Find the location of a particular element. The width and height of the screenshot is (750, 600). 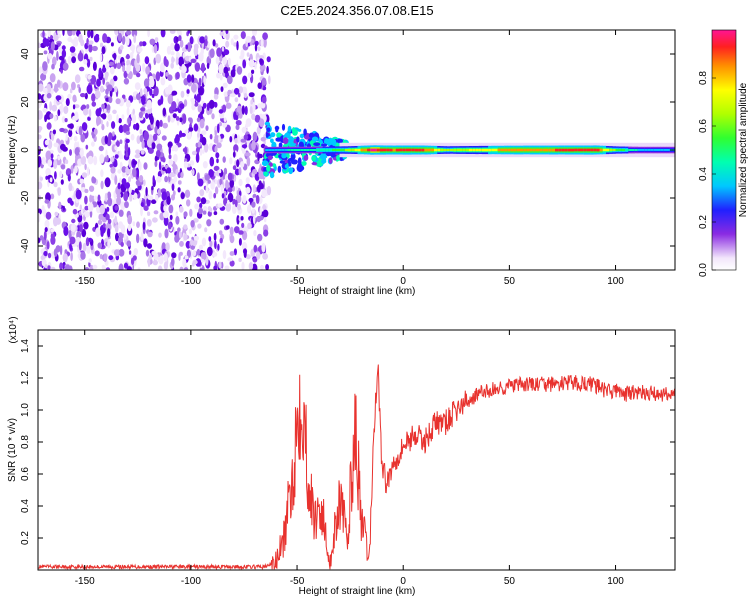

spectrogram-x-label: Height of straight line (km) is located at coordinates (357, 291).